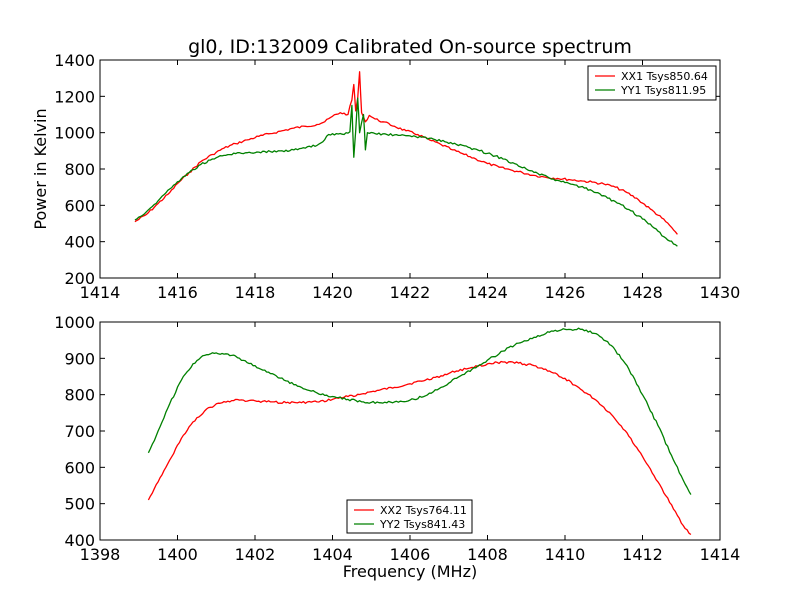  What do you see at coordinates (487, 292) in the screenshot?
I see `x-tick-label: 1424` at bounding box center [487, 292].